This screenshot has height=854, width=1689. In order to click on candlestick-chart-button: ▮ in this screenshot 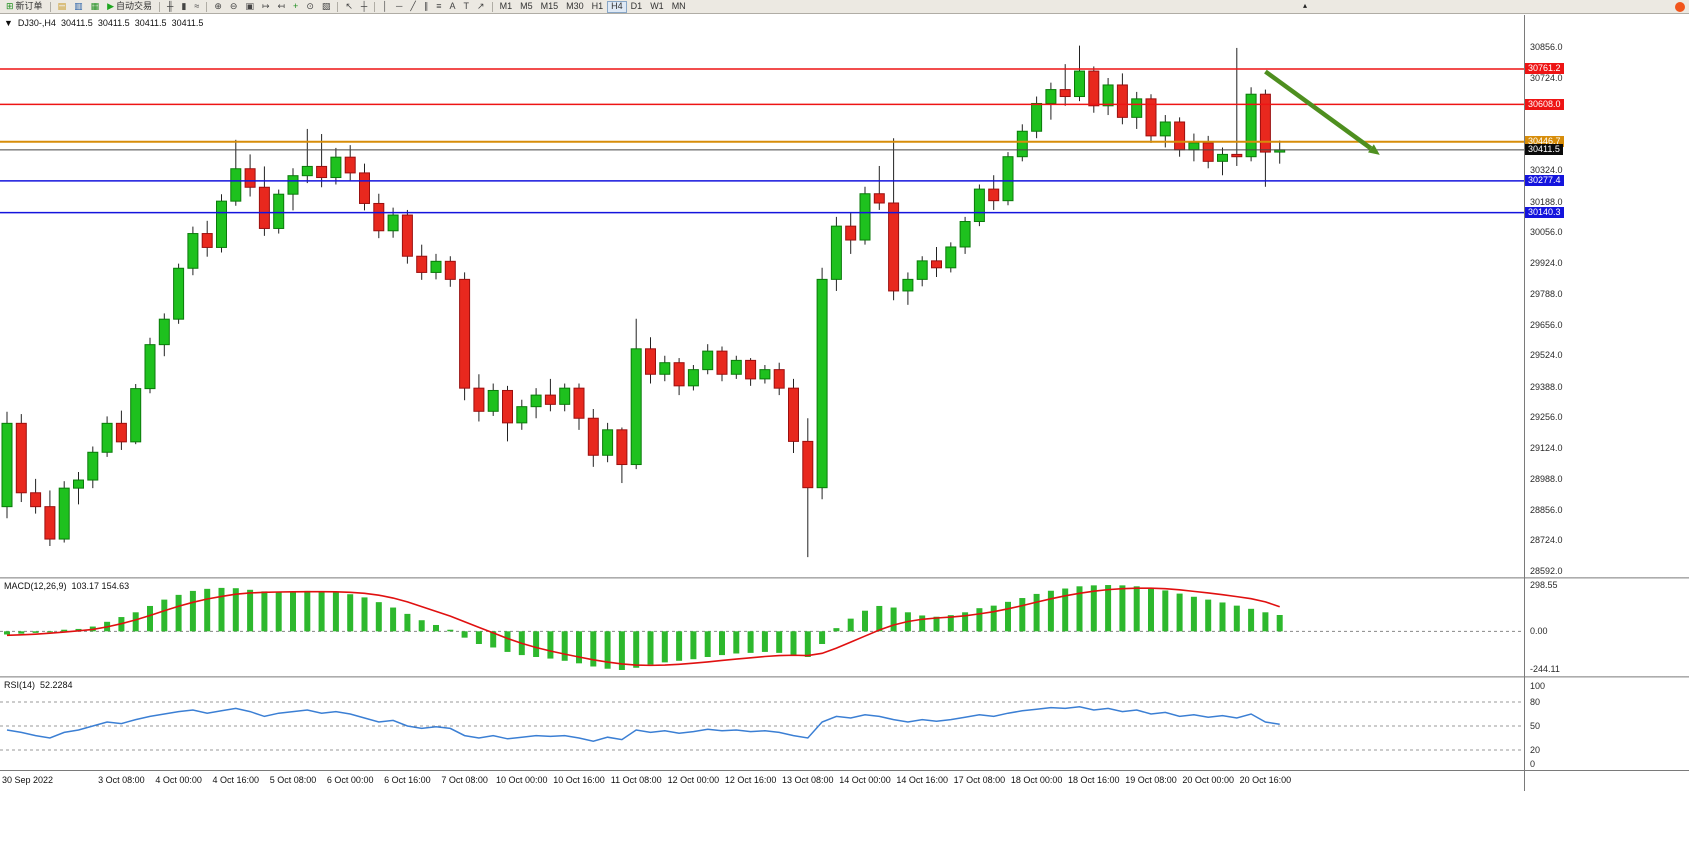, I will do `click(183, 7)`.